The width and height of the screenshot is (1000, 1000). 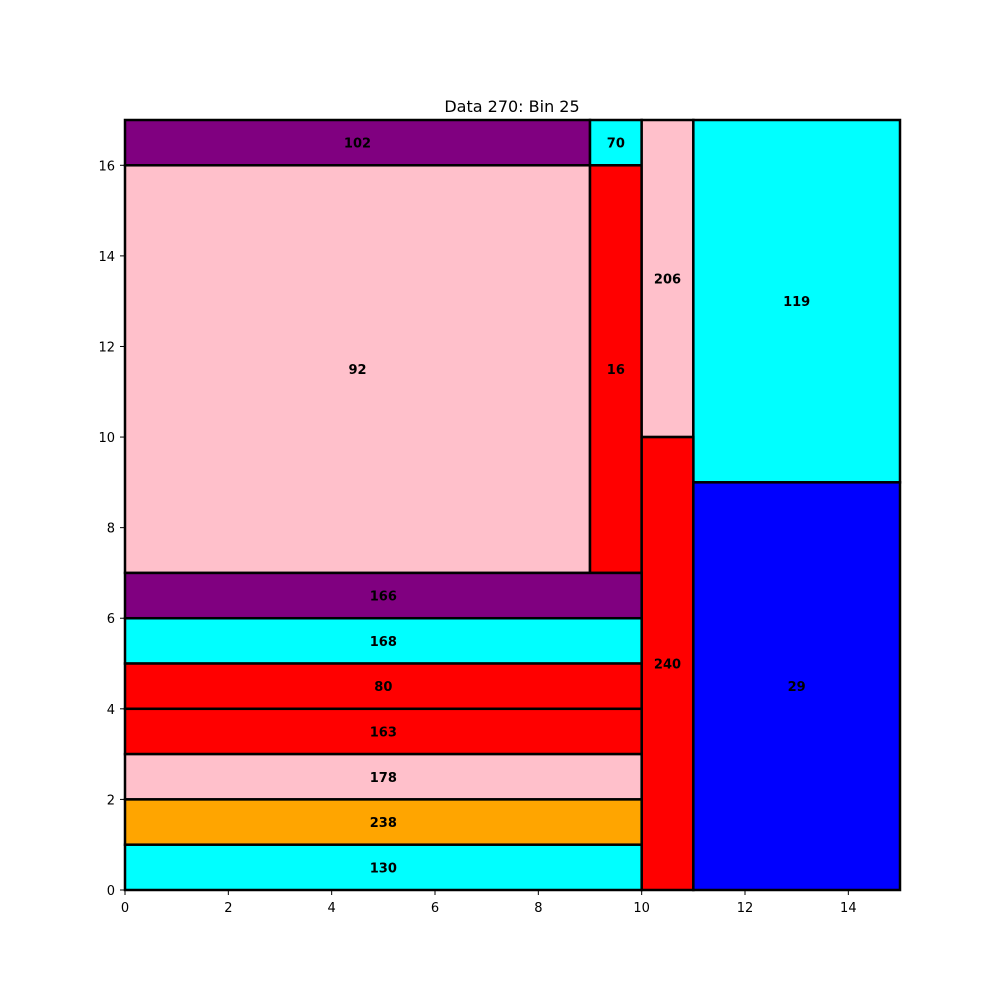 I want to click on bin-rect-206: 206, so click(x=667, y=278).